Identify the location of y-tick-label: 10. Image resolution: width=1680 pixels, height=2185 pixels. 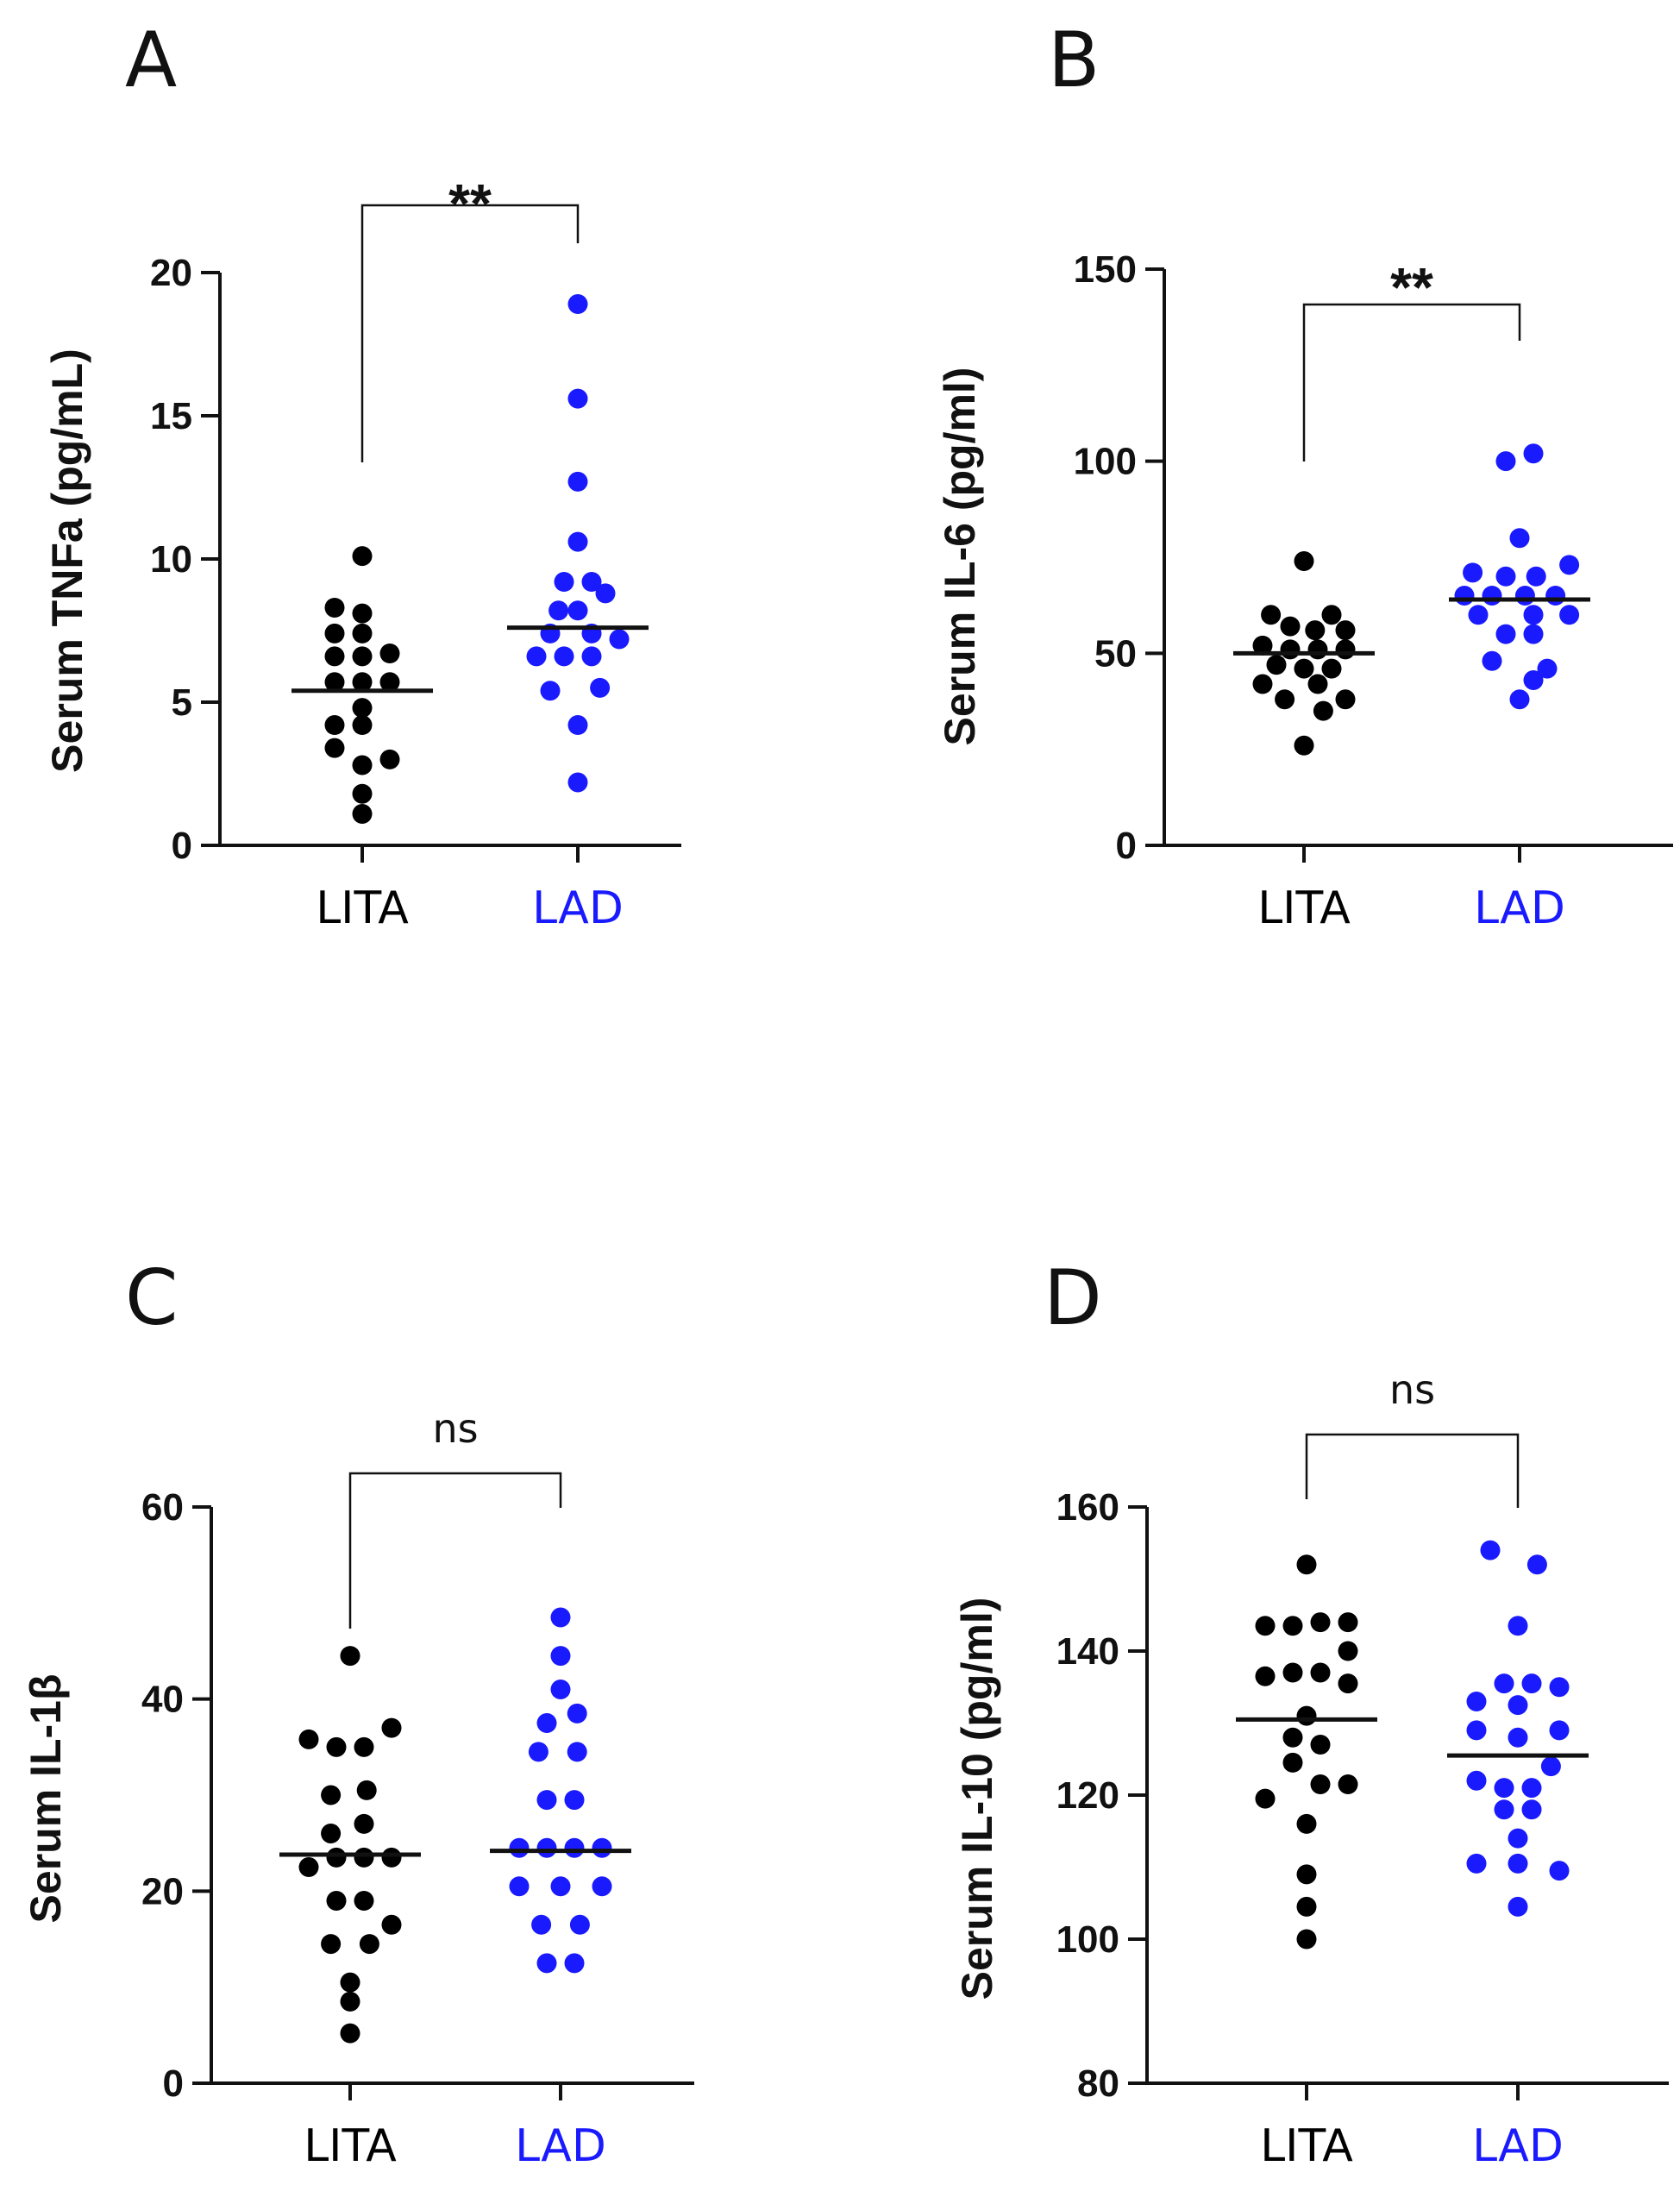
(171, 559).